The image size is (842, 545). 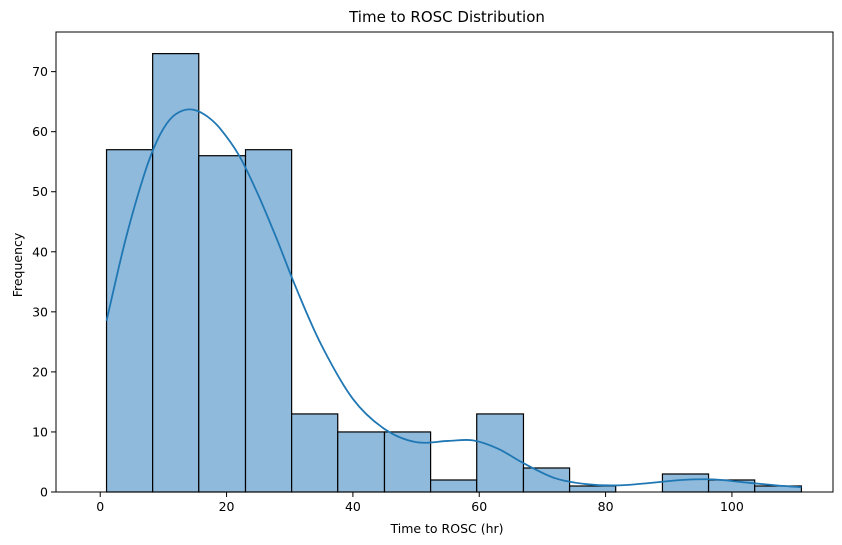 I want to click on x-axis-ticks: 0 20 40 60 80 100, so click(x=420, y=503).